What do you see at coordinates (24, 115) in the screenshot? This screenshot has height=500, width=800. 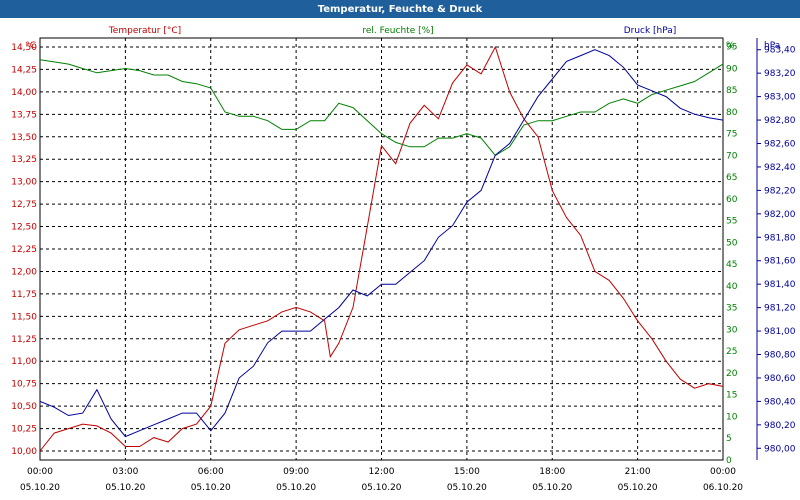 I see `y-tick-label-temperature: 13,75` at bounding box center [24, 115].